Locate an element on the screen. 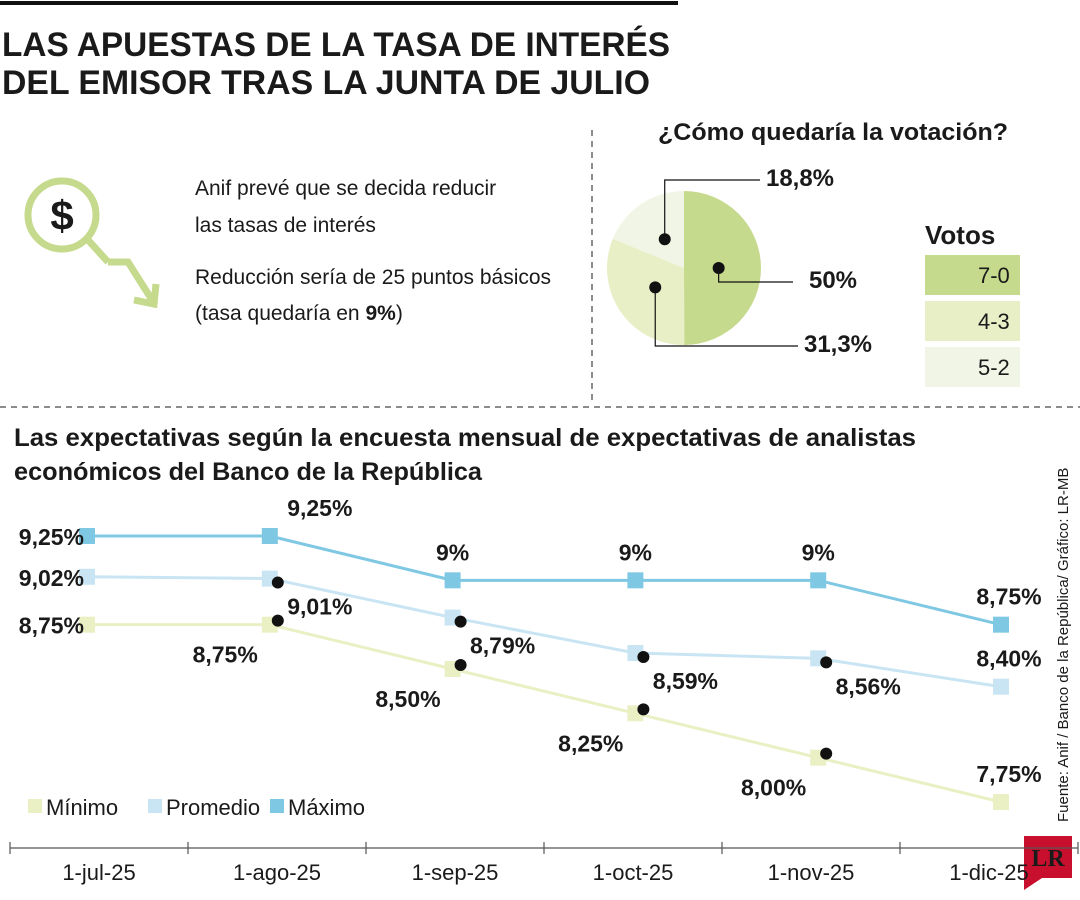  data-label: 50% is located at coordinates (833, 280).